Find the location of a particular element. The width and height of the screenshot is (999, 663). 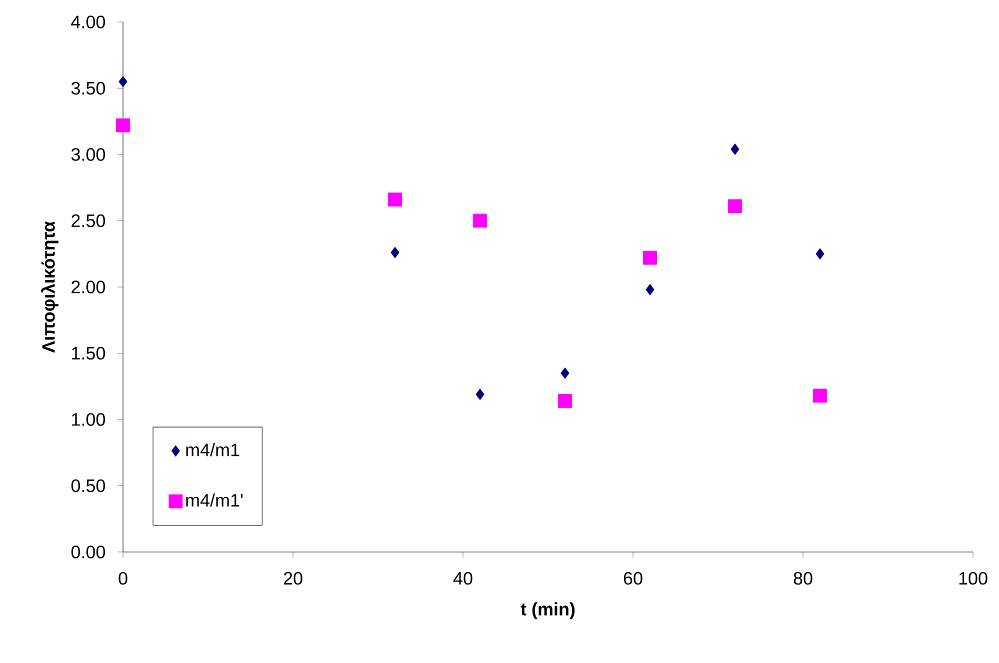

x-tick-label: 60 is located at coordinates (633, 578).